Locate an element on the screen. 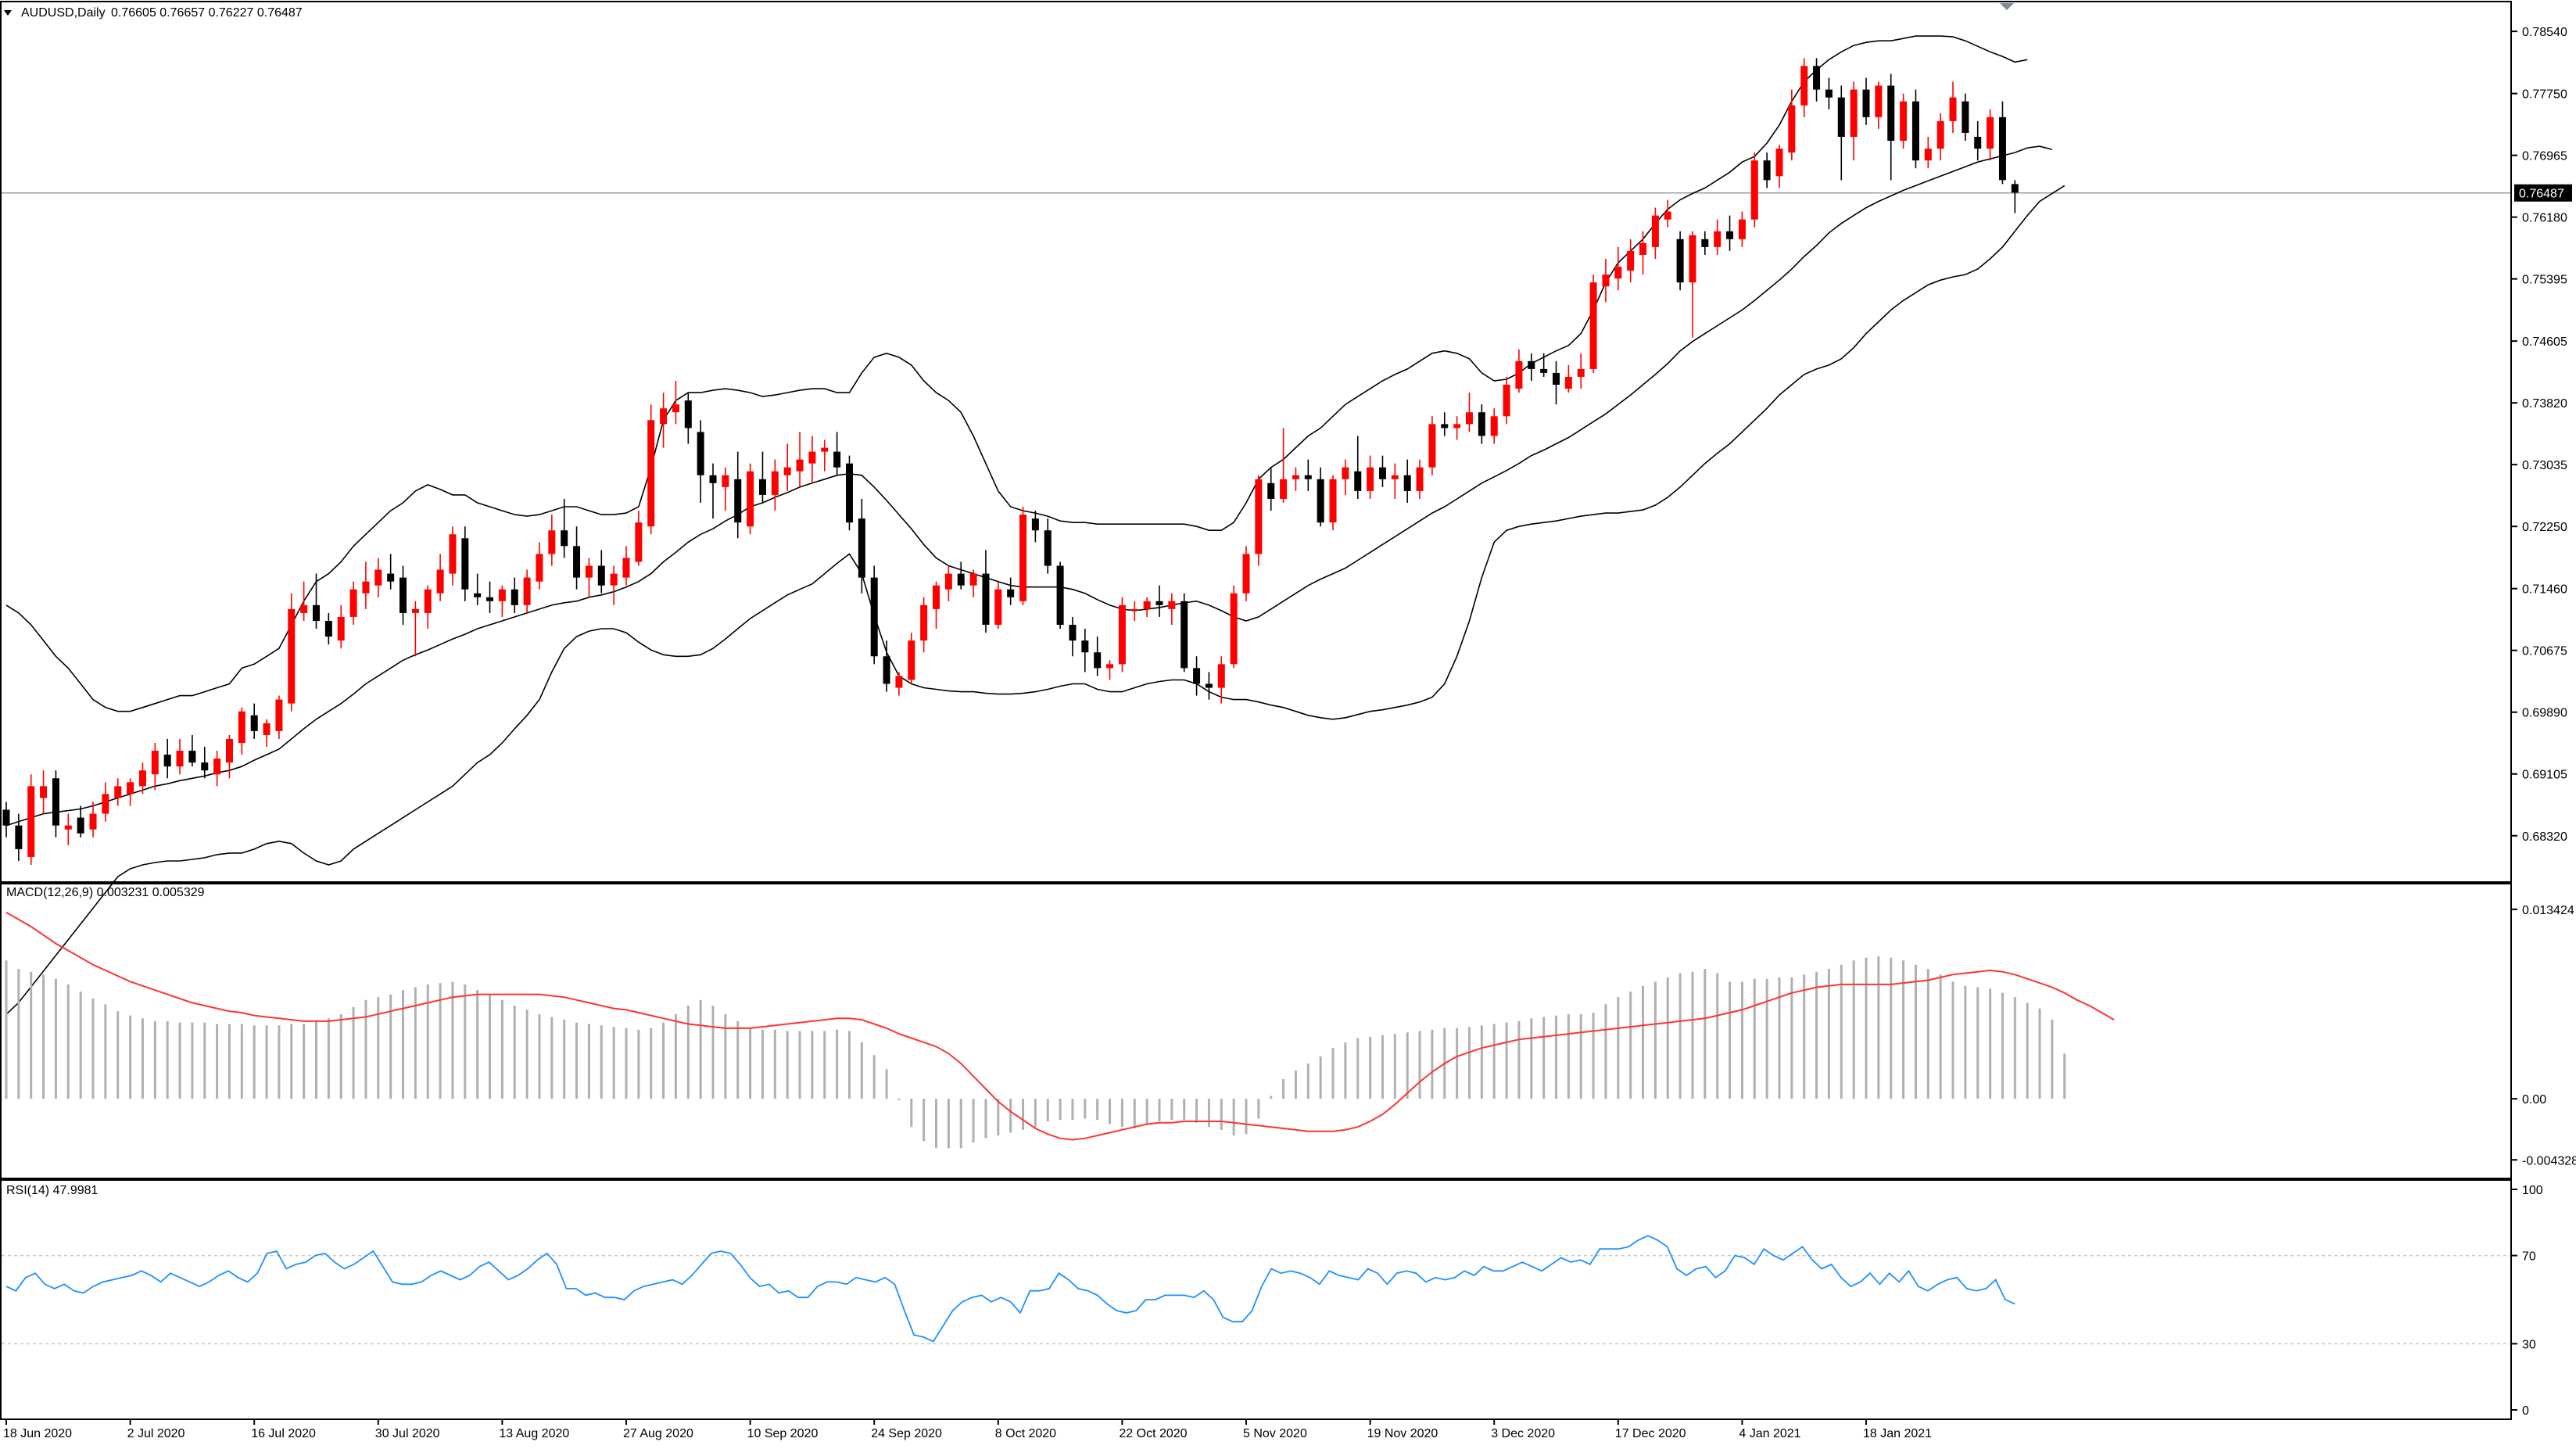 The image size is (2576, 1449). macd-signal-line is located at coordinates (1060, 1026).